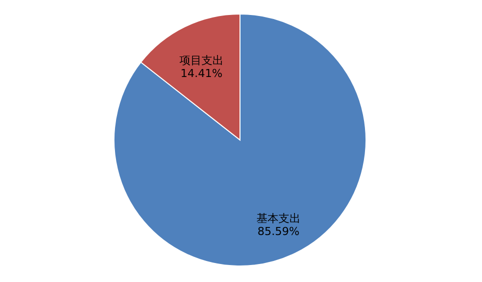  What do you see at coordinates (278, 219) in the screenshot?
I see `slice-label: 基本支出` at bounding box center [278, 219].